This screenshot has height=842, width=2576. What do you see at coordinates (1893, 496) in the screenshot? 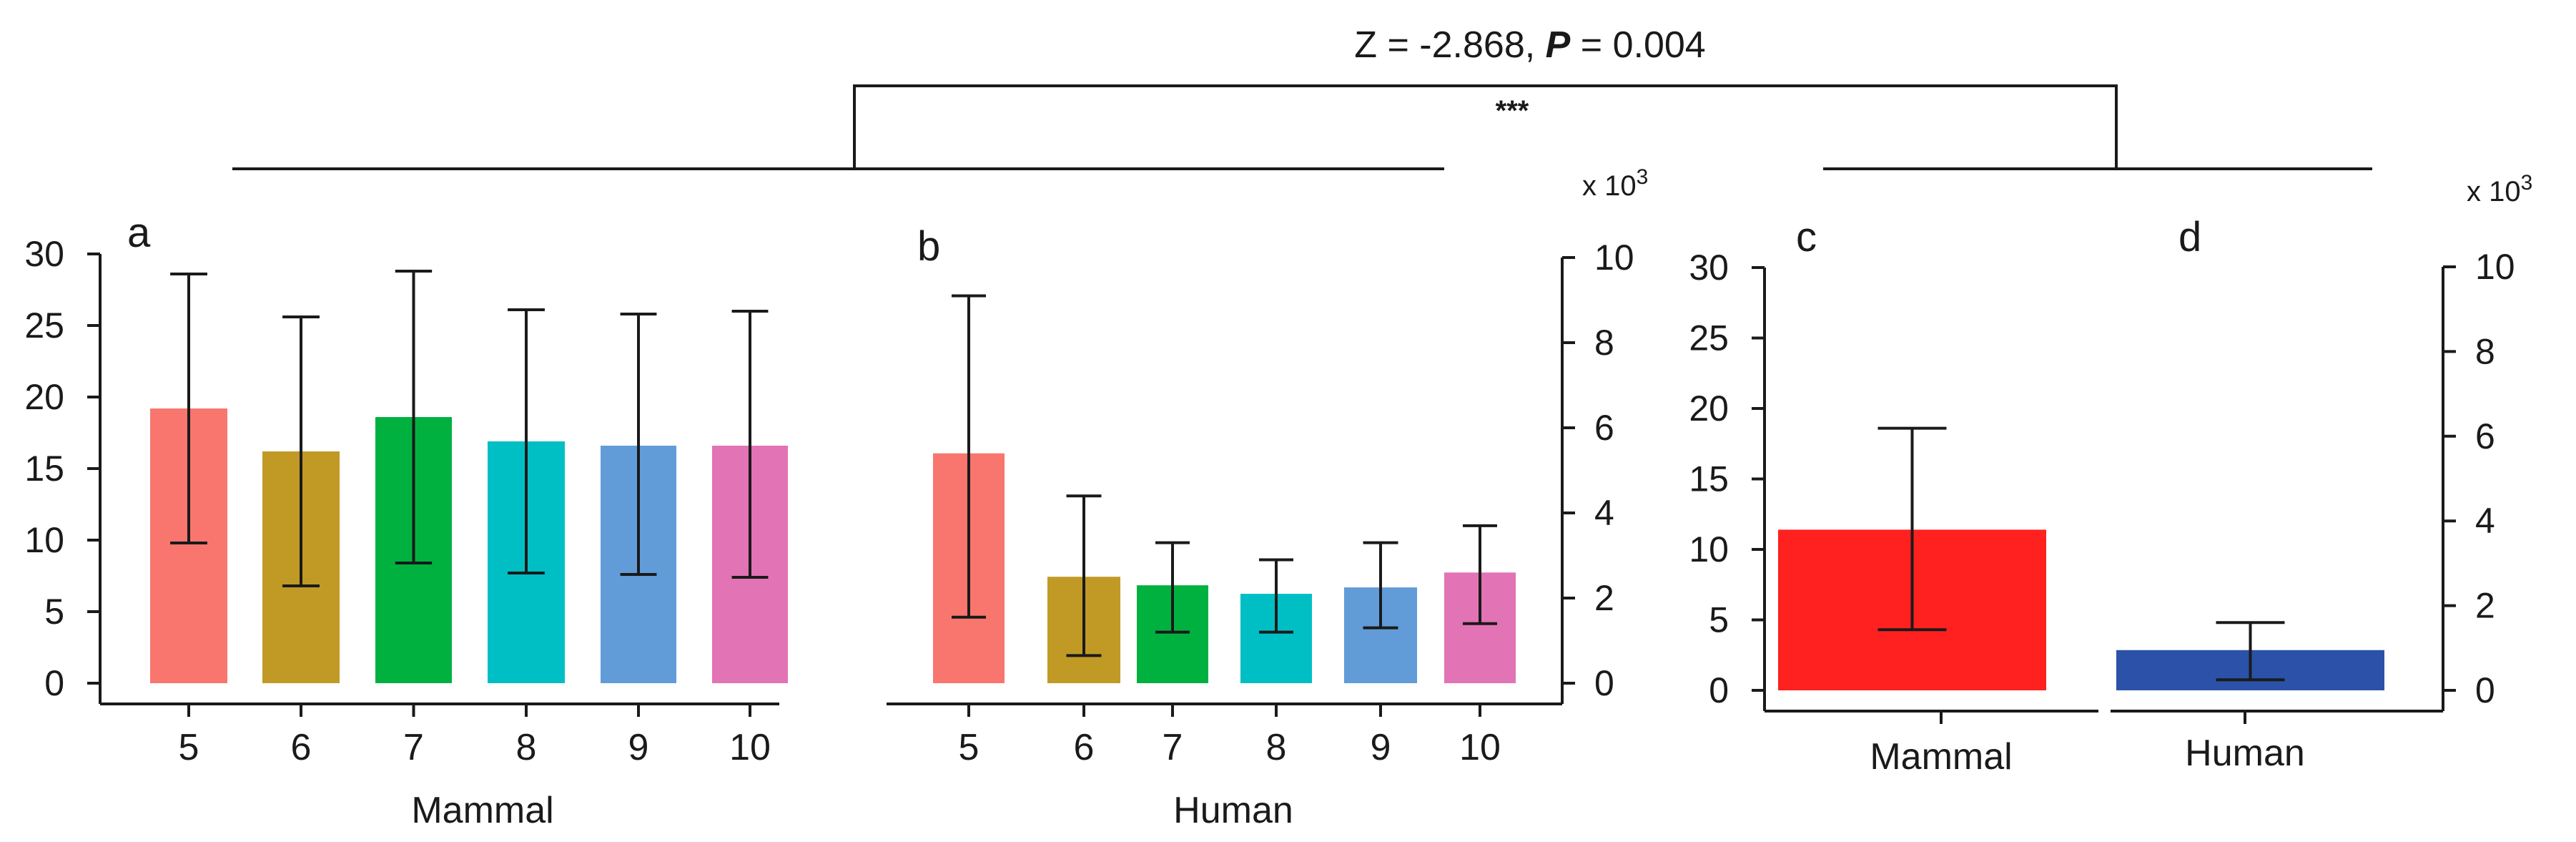
I see `panel-c: c 0 5 10 15 20 25 30 Mammal` at bounding box center [1893, 496].